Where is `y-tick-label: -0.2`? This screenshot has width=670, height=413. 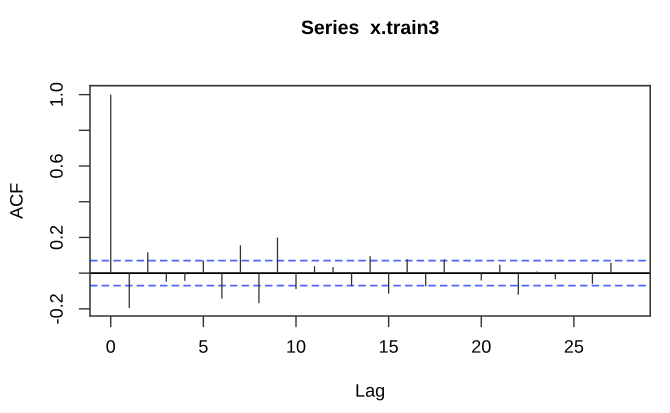
y-tick-label: -0.2 is located at coordinates (56, 309).